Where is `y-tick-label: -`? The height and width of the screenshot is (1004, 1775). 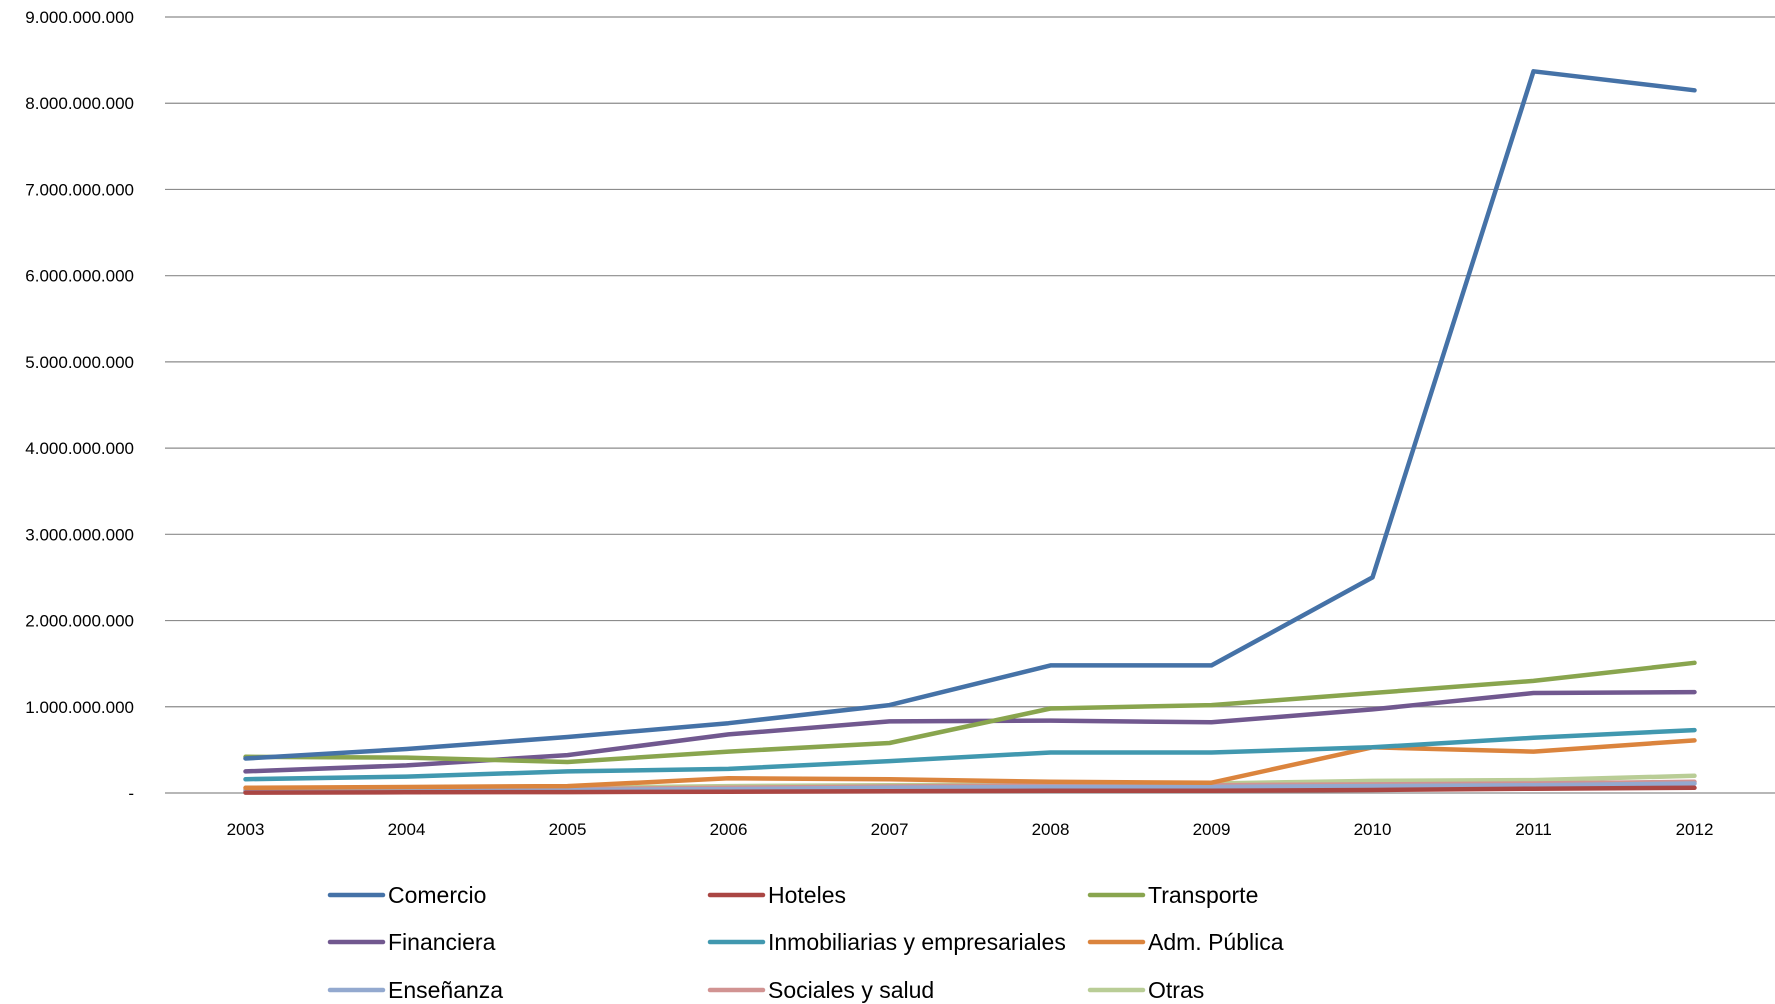
y-tick-label: - is located at coordinates (131, 793).